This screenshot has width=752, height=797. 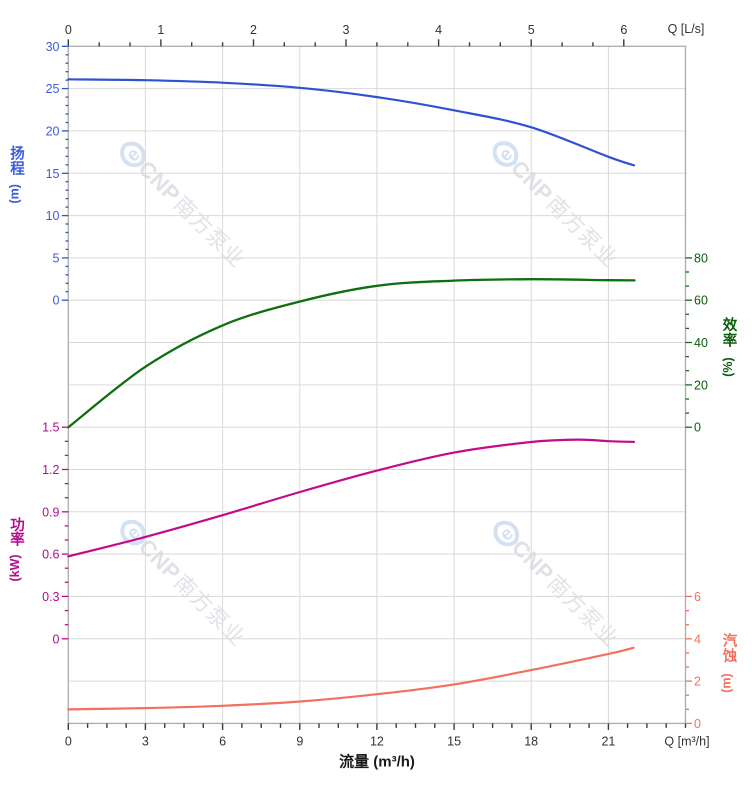 I want to click on svg-text: 0.9, so click(x=50, y=512).